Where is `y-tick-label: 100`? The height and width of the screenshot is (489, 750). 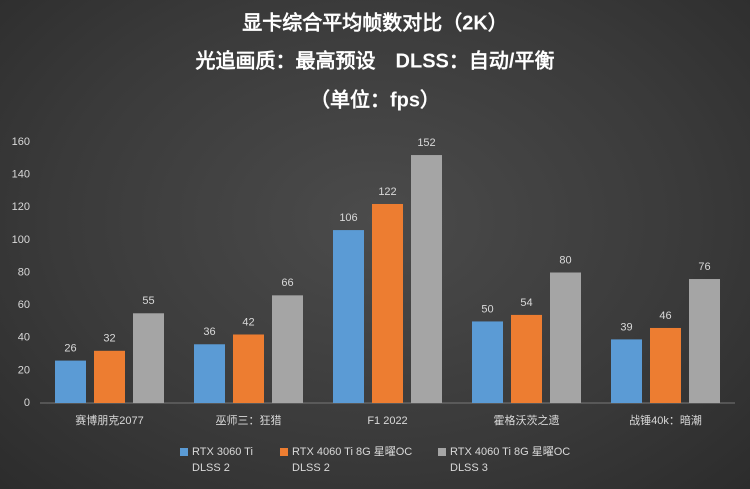 y-tick-label: 100 is located at coordinates (21, 240).